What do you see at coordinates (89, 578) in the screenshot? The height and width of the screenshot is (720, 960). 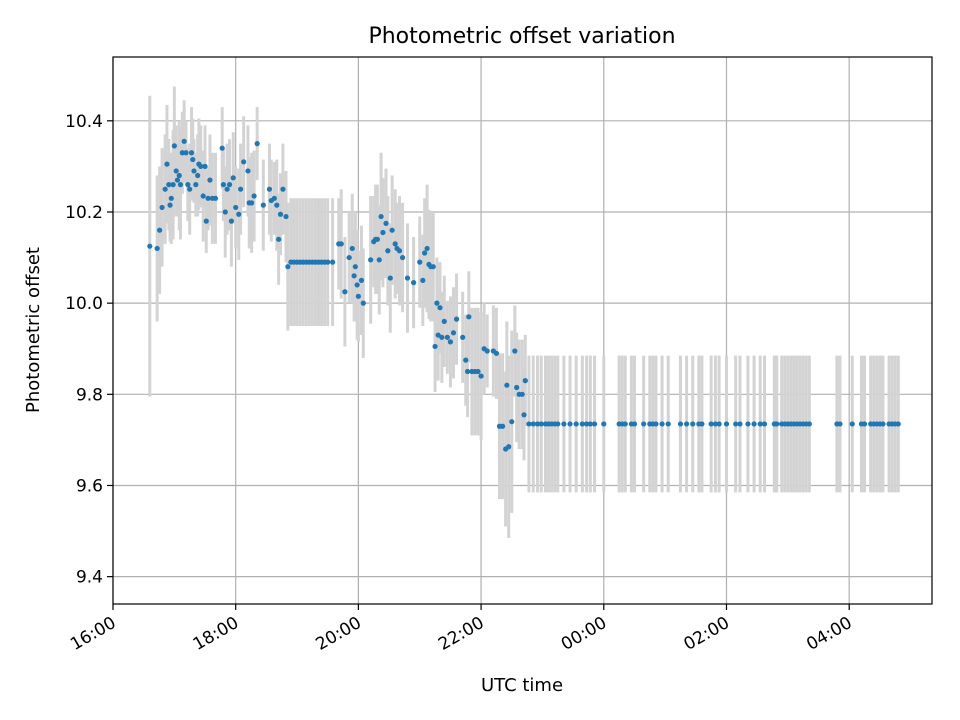 I see `y-tick-label: 9.4` at bounding box center [89, 578].